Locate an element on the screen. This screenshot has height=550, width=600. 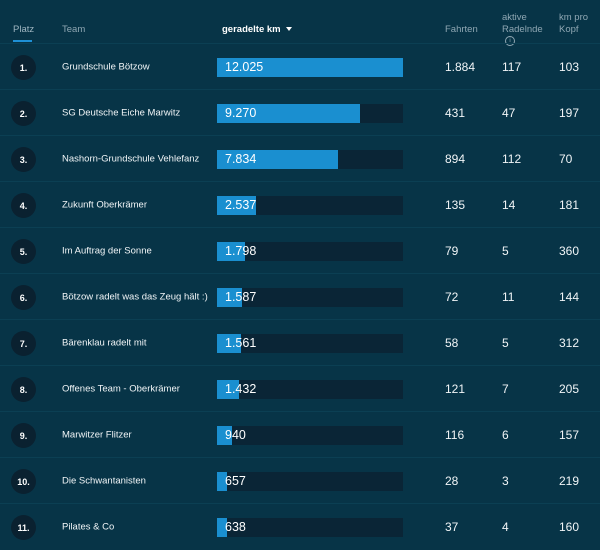
team-name: Marwitzer Flitzer is located at coordinates (97, 435).